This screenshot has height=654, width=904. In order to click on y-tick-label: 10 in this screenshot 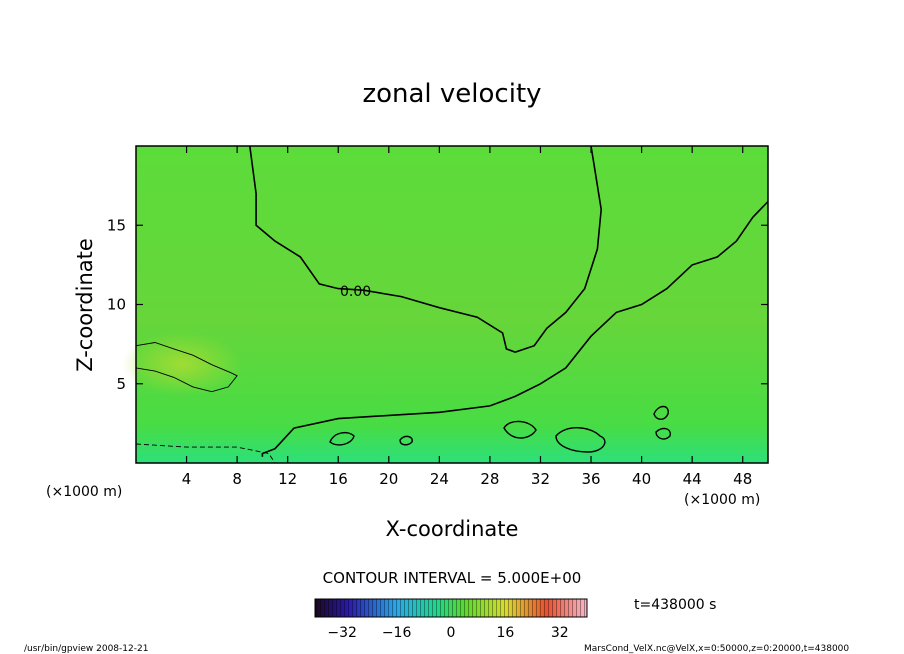, I will do `click(116, 305)`.